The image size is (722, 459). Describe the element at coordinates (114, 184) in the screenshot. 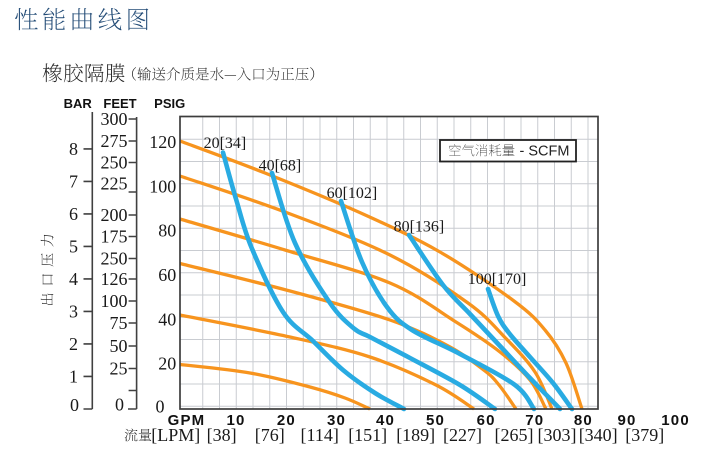

I see `svg-text: 225` at that location.